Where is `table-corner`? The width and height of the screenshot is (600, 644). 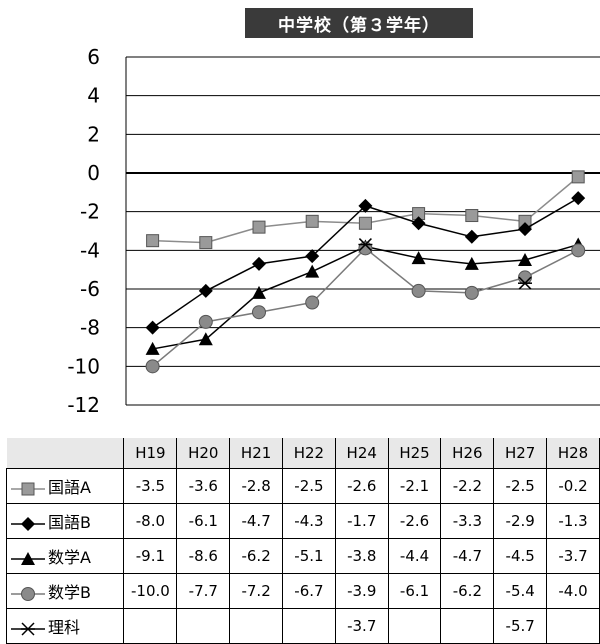
table-corner is located at coordinates (65, 453).